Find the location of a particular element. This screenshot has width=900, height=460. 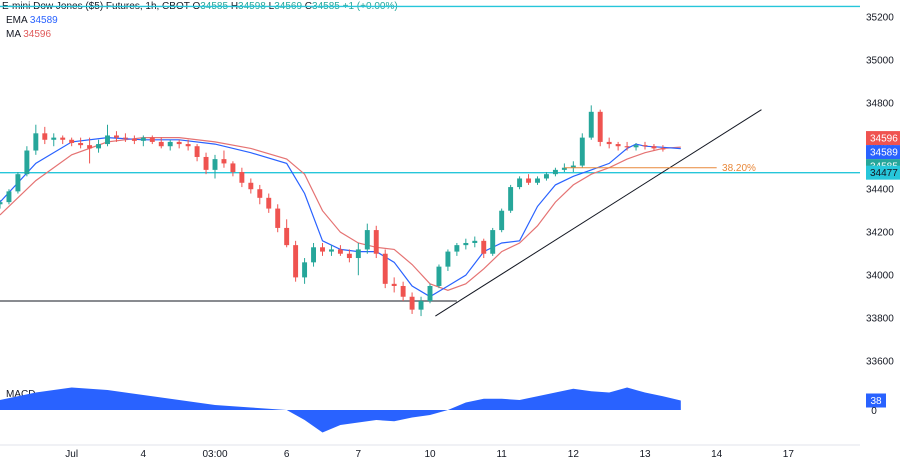

macd-panel: 380 is located at coordinates (443, 416).